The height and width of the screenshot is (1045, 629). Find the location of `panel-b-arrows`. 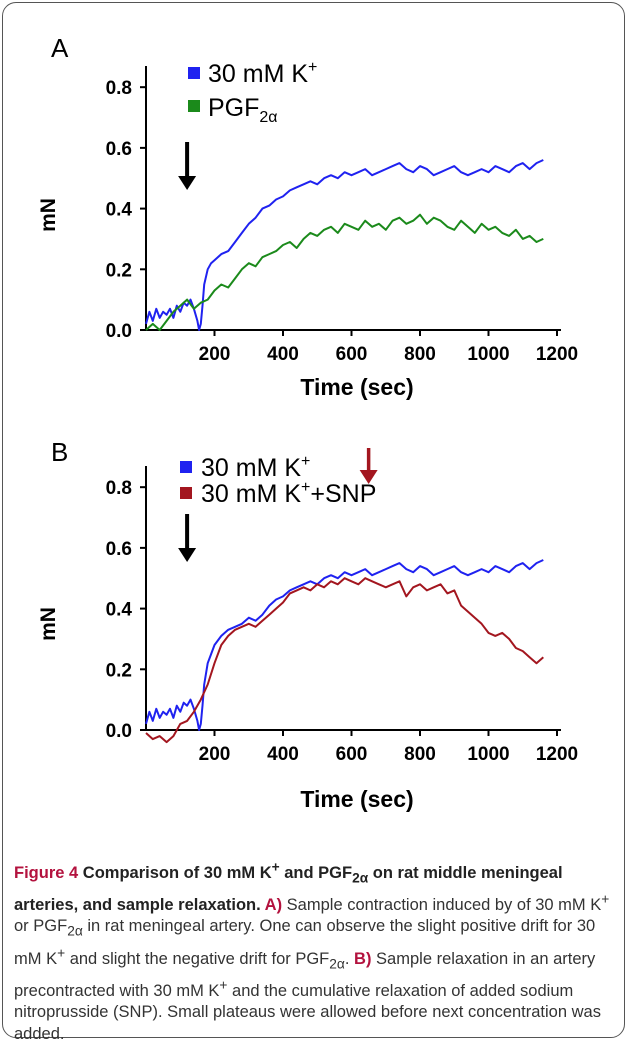

panel-b-arrows is located at coordinates (278, 505).